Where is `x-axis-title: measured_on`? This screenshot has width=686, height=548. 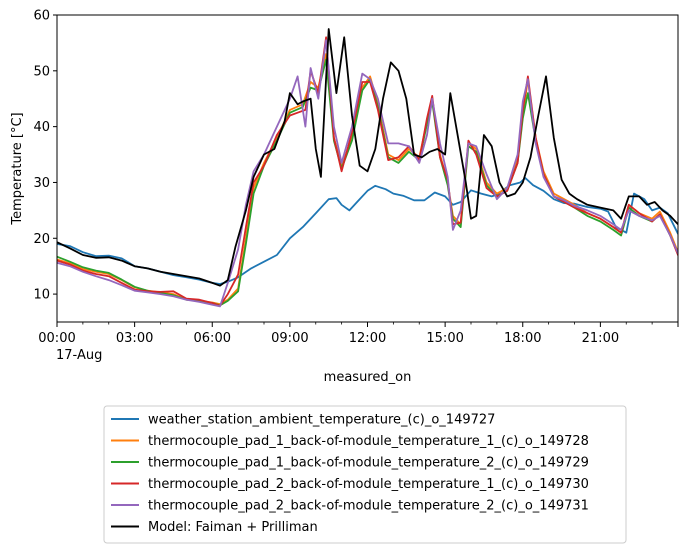
x-axis-title: measured_on is located at coordinates (368, 377).